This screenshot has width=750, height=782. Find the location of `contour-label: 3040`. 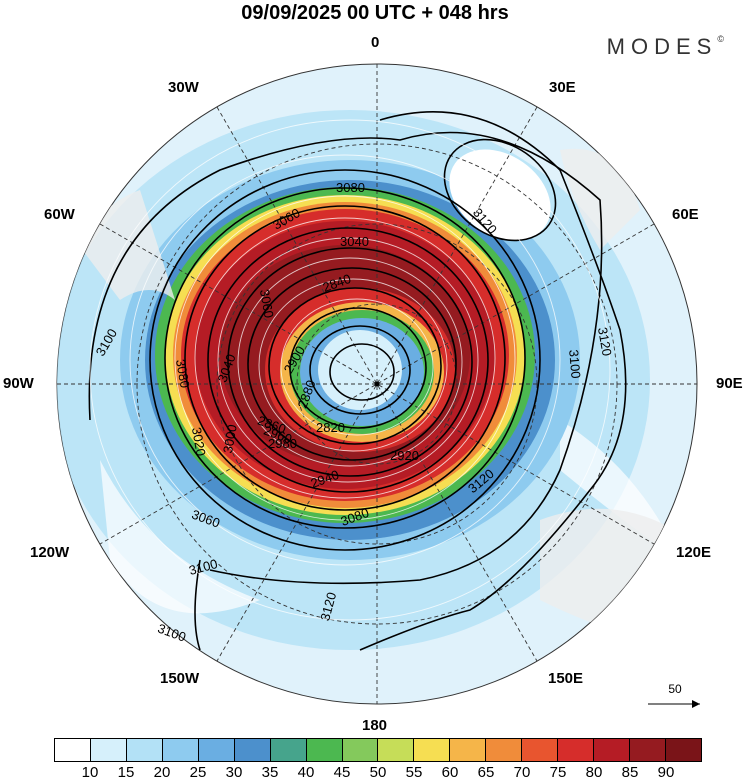

contour-label: 3040 is located at coordinates (354, 241).